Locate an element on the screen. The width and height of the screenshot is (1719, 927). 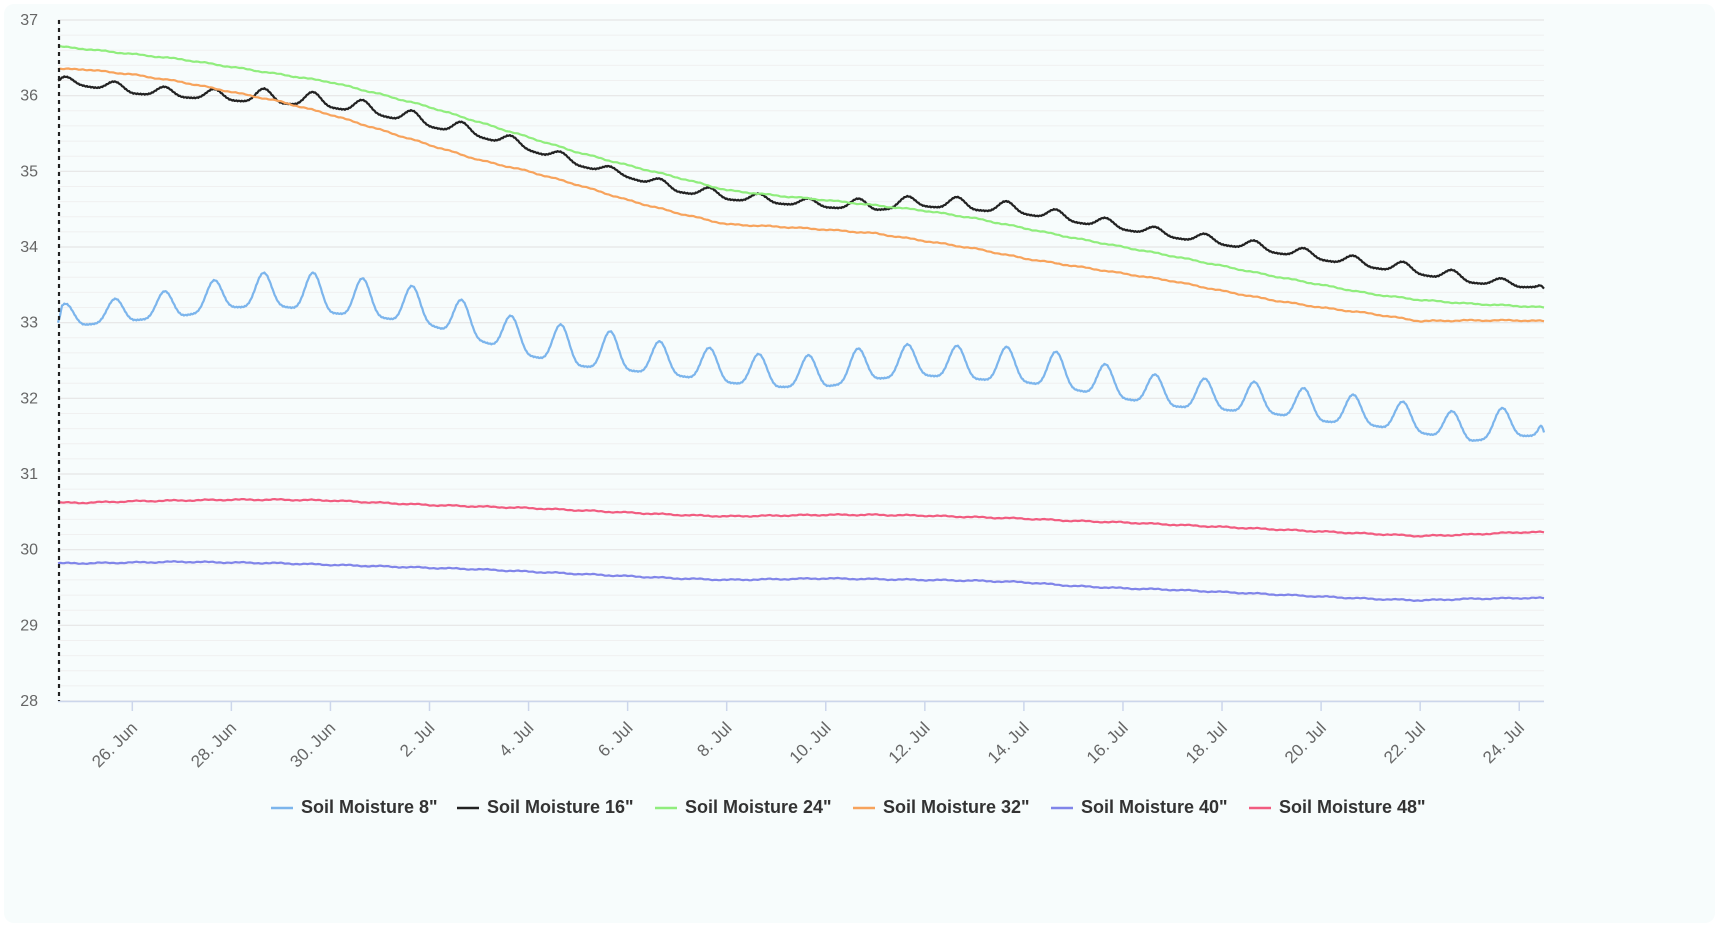
x-tick-label: 28. Jun is located at coordinates (213, 744).